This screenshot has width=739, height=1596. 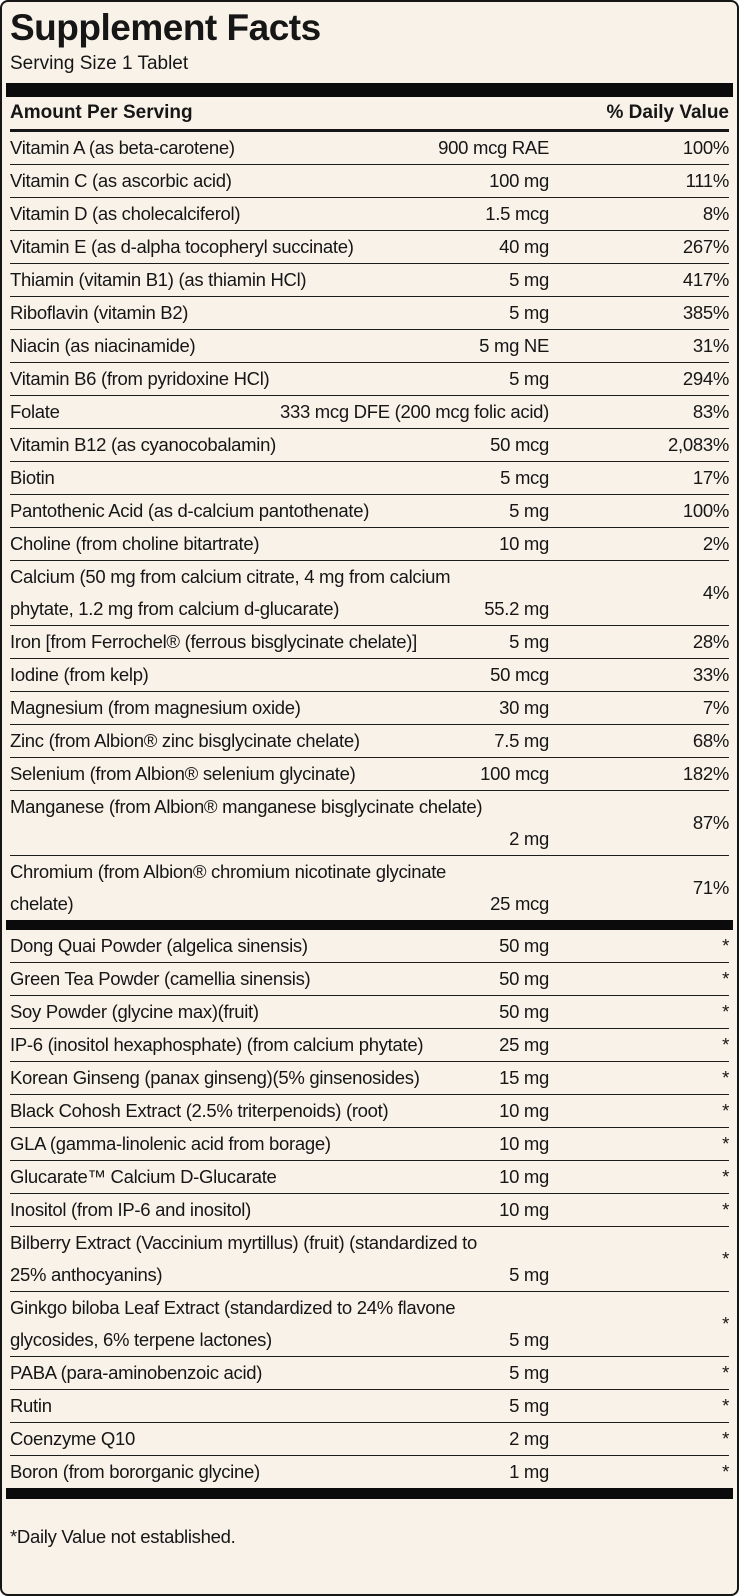 I want to click on ingredient-amount: 1.5 mcg, so click(x=517, y=213).